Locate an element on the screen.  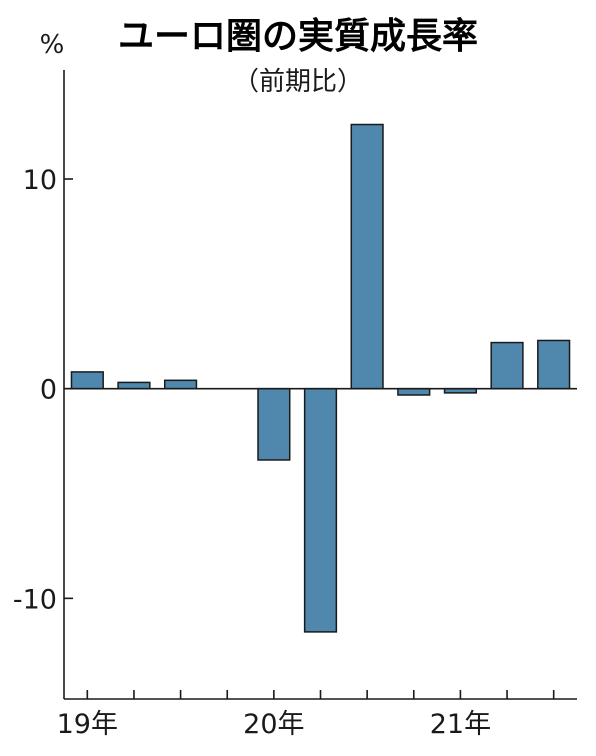
bar-2020Q1 is located at coordinates (274, 424).